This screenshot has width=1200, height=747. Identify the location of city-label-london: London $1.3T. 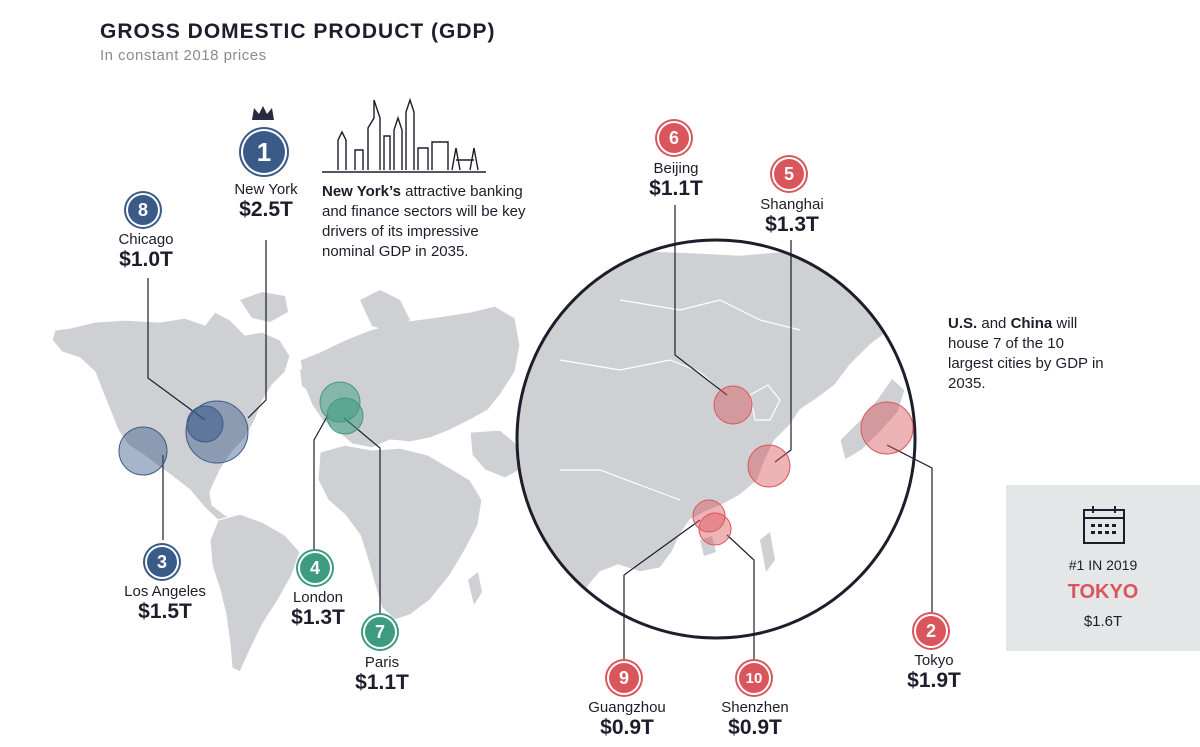
(318, 609).